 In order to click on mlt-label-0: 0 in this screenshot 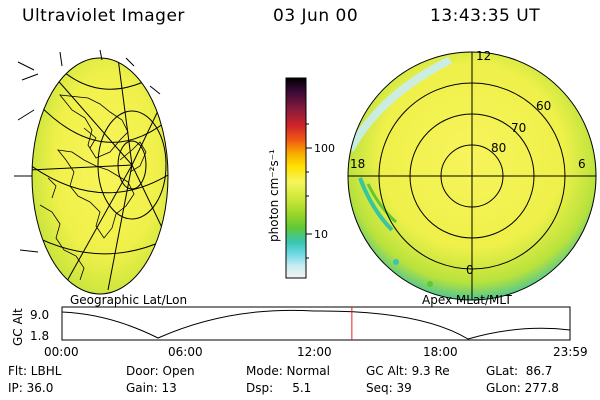, I will do `click(470, 270)`.